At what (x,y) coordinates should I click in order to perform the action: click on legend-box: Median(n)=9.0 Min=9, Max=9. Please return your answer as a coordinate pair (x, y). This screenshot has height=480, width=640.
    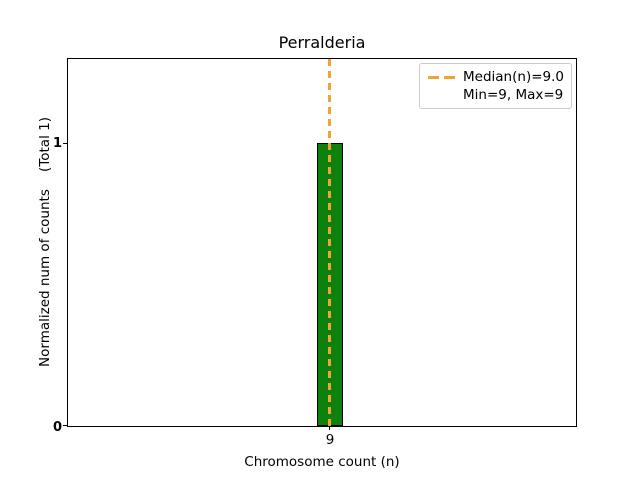
    Looking at the image, I should click on (495, 86).